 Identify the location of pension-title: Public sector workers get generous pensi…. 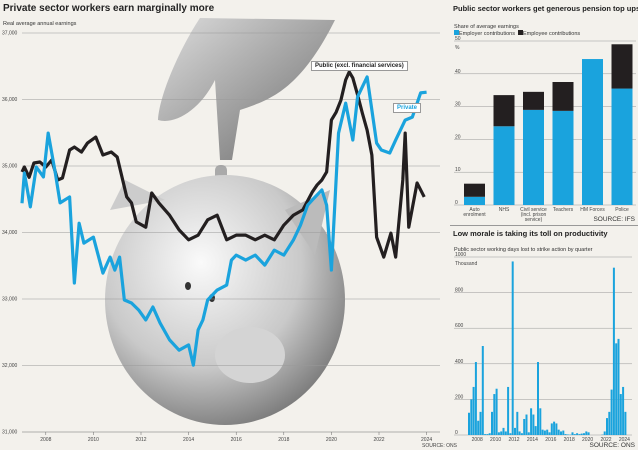
(545, 8).